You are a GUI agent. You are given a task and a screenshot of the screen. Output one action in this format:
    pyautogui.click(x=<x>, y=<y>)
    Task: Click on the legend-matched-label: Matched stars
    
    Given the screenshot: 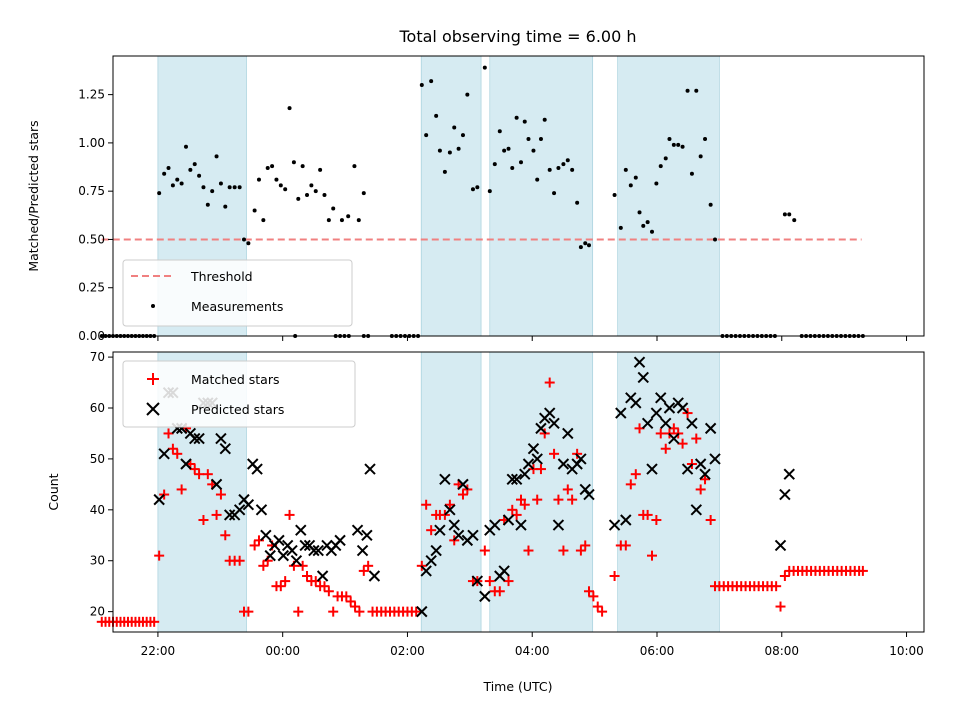 What is the action you would take?
    pyautogui.click(x=235, y=379)
    